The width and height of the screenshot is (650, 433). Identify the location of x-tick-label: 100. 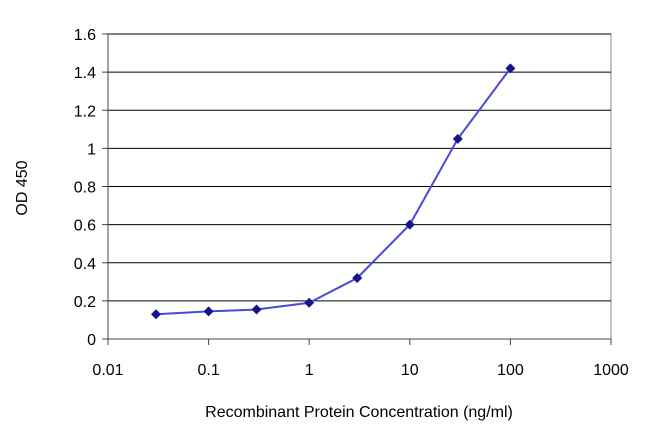
(510, 370).